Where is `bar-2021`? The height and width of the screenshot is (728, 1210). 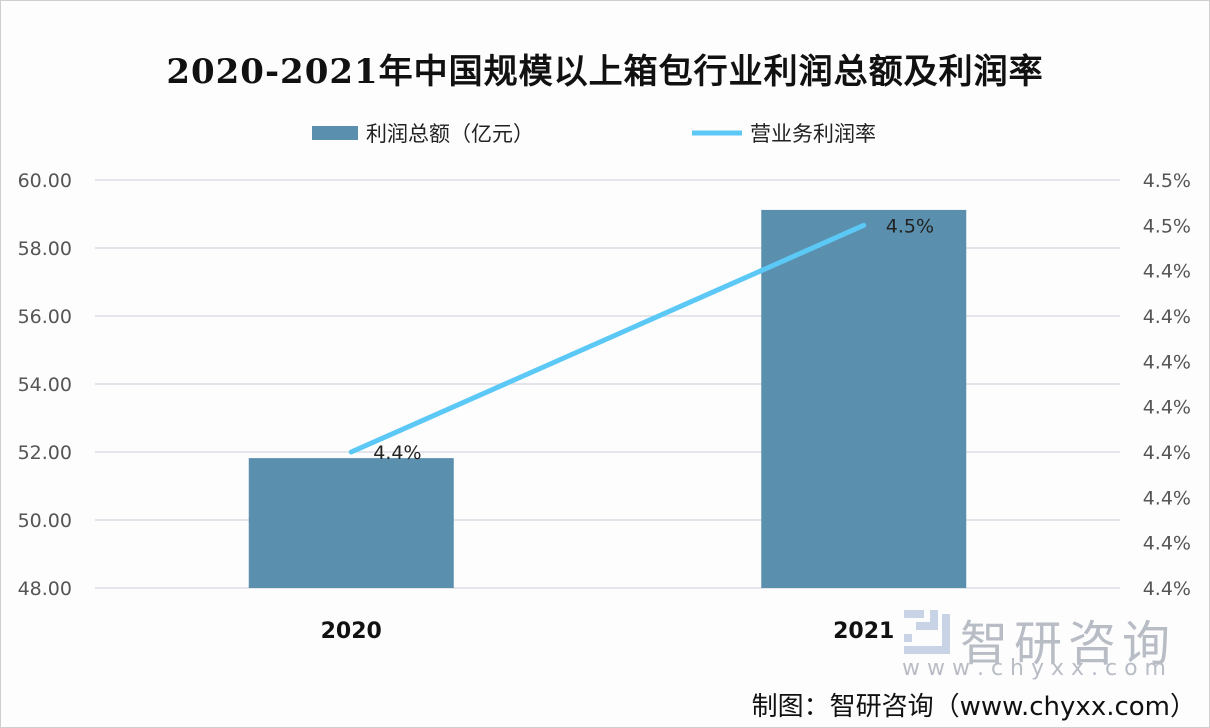 bar-2021 is located at coordinates (864, 399).